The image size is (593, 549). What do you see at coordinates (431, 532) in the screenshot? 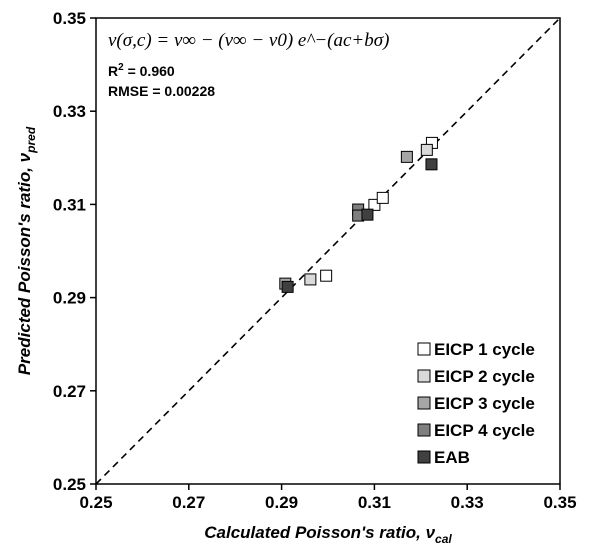
I see `x-axis-symbol: ν` at bounding box center [431, 532].